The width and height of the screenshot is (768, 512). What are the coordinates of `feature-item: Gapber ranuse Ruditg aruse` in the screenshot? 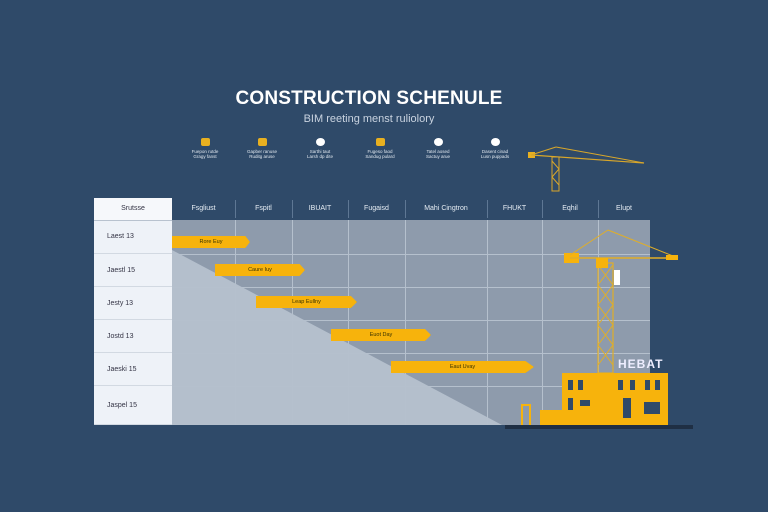 It's located at (262, 148).